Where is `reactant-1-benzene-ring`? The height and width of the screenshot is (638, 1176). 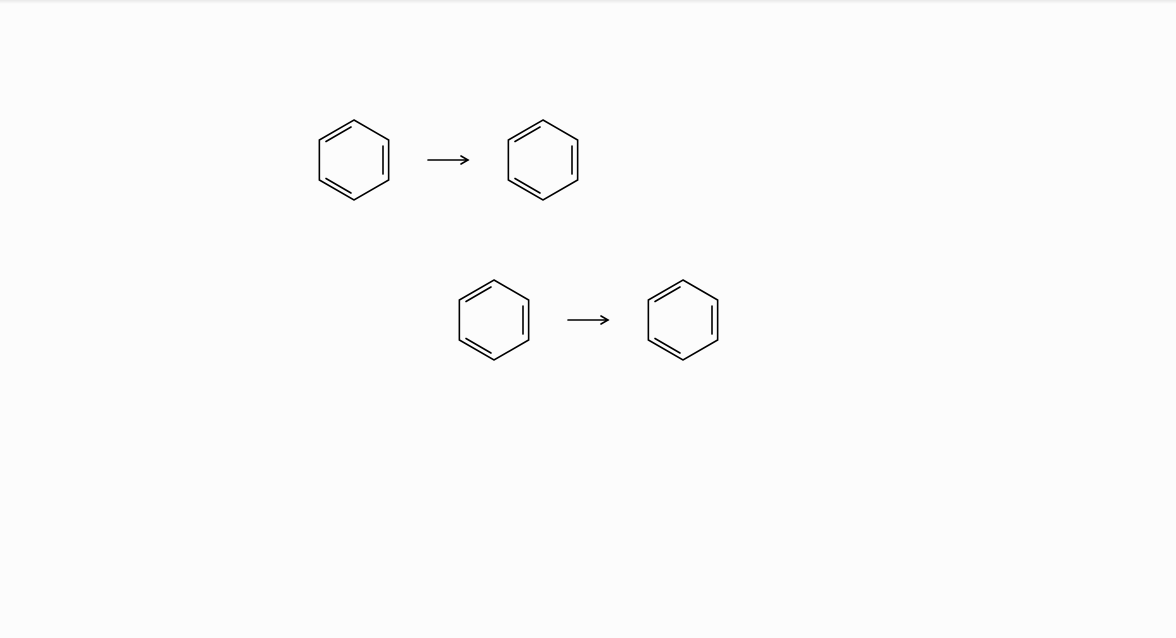 reactant-1-benzene-ring is located at coordinates (354, 160).